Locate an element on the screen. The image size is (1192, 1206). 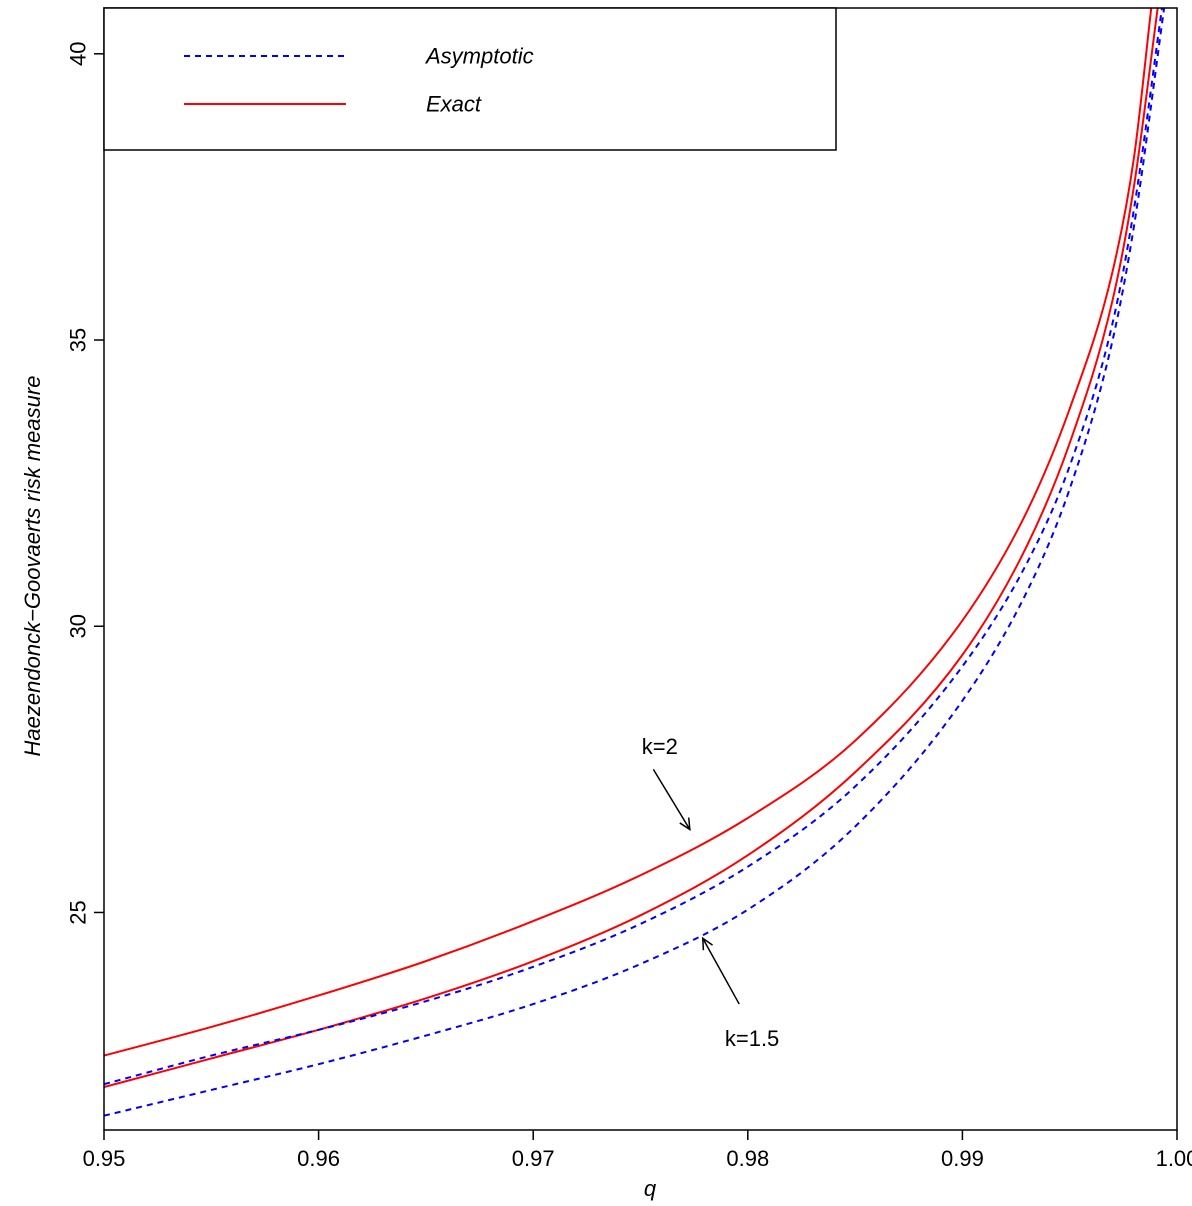
x-tick-label: 0.97 is located at coordinates (533, 1158).